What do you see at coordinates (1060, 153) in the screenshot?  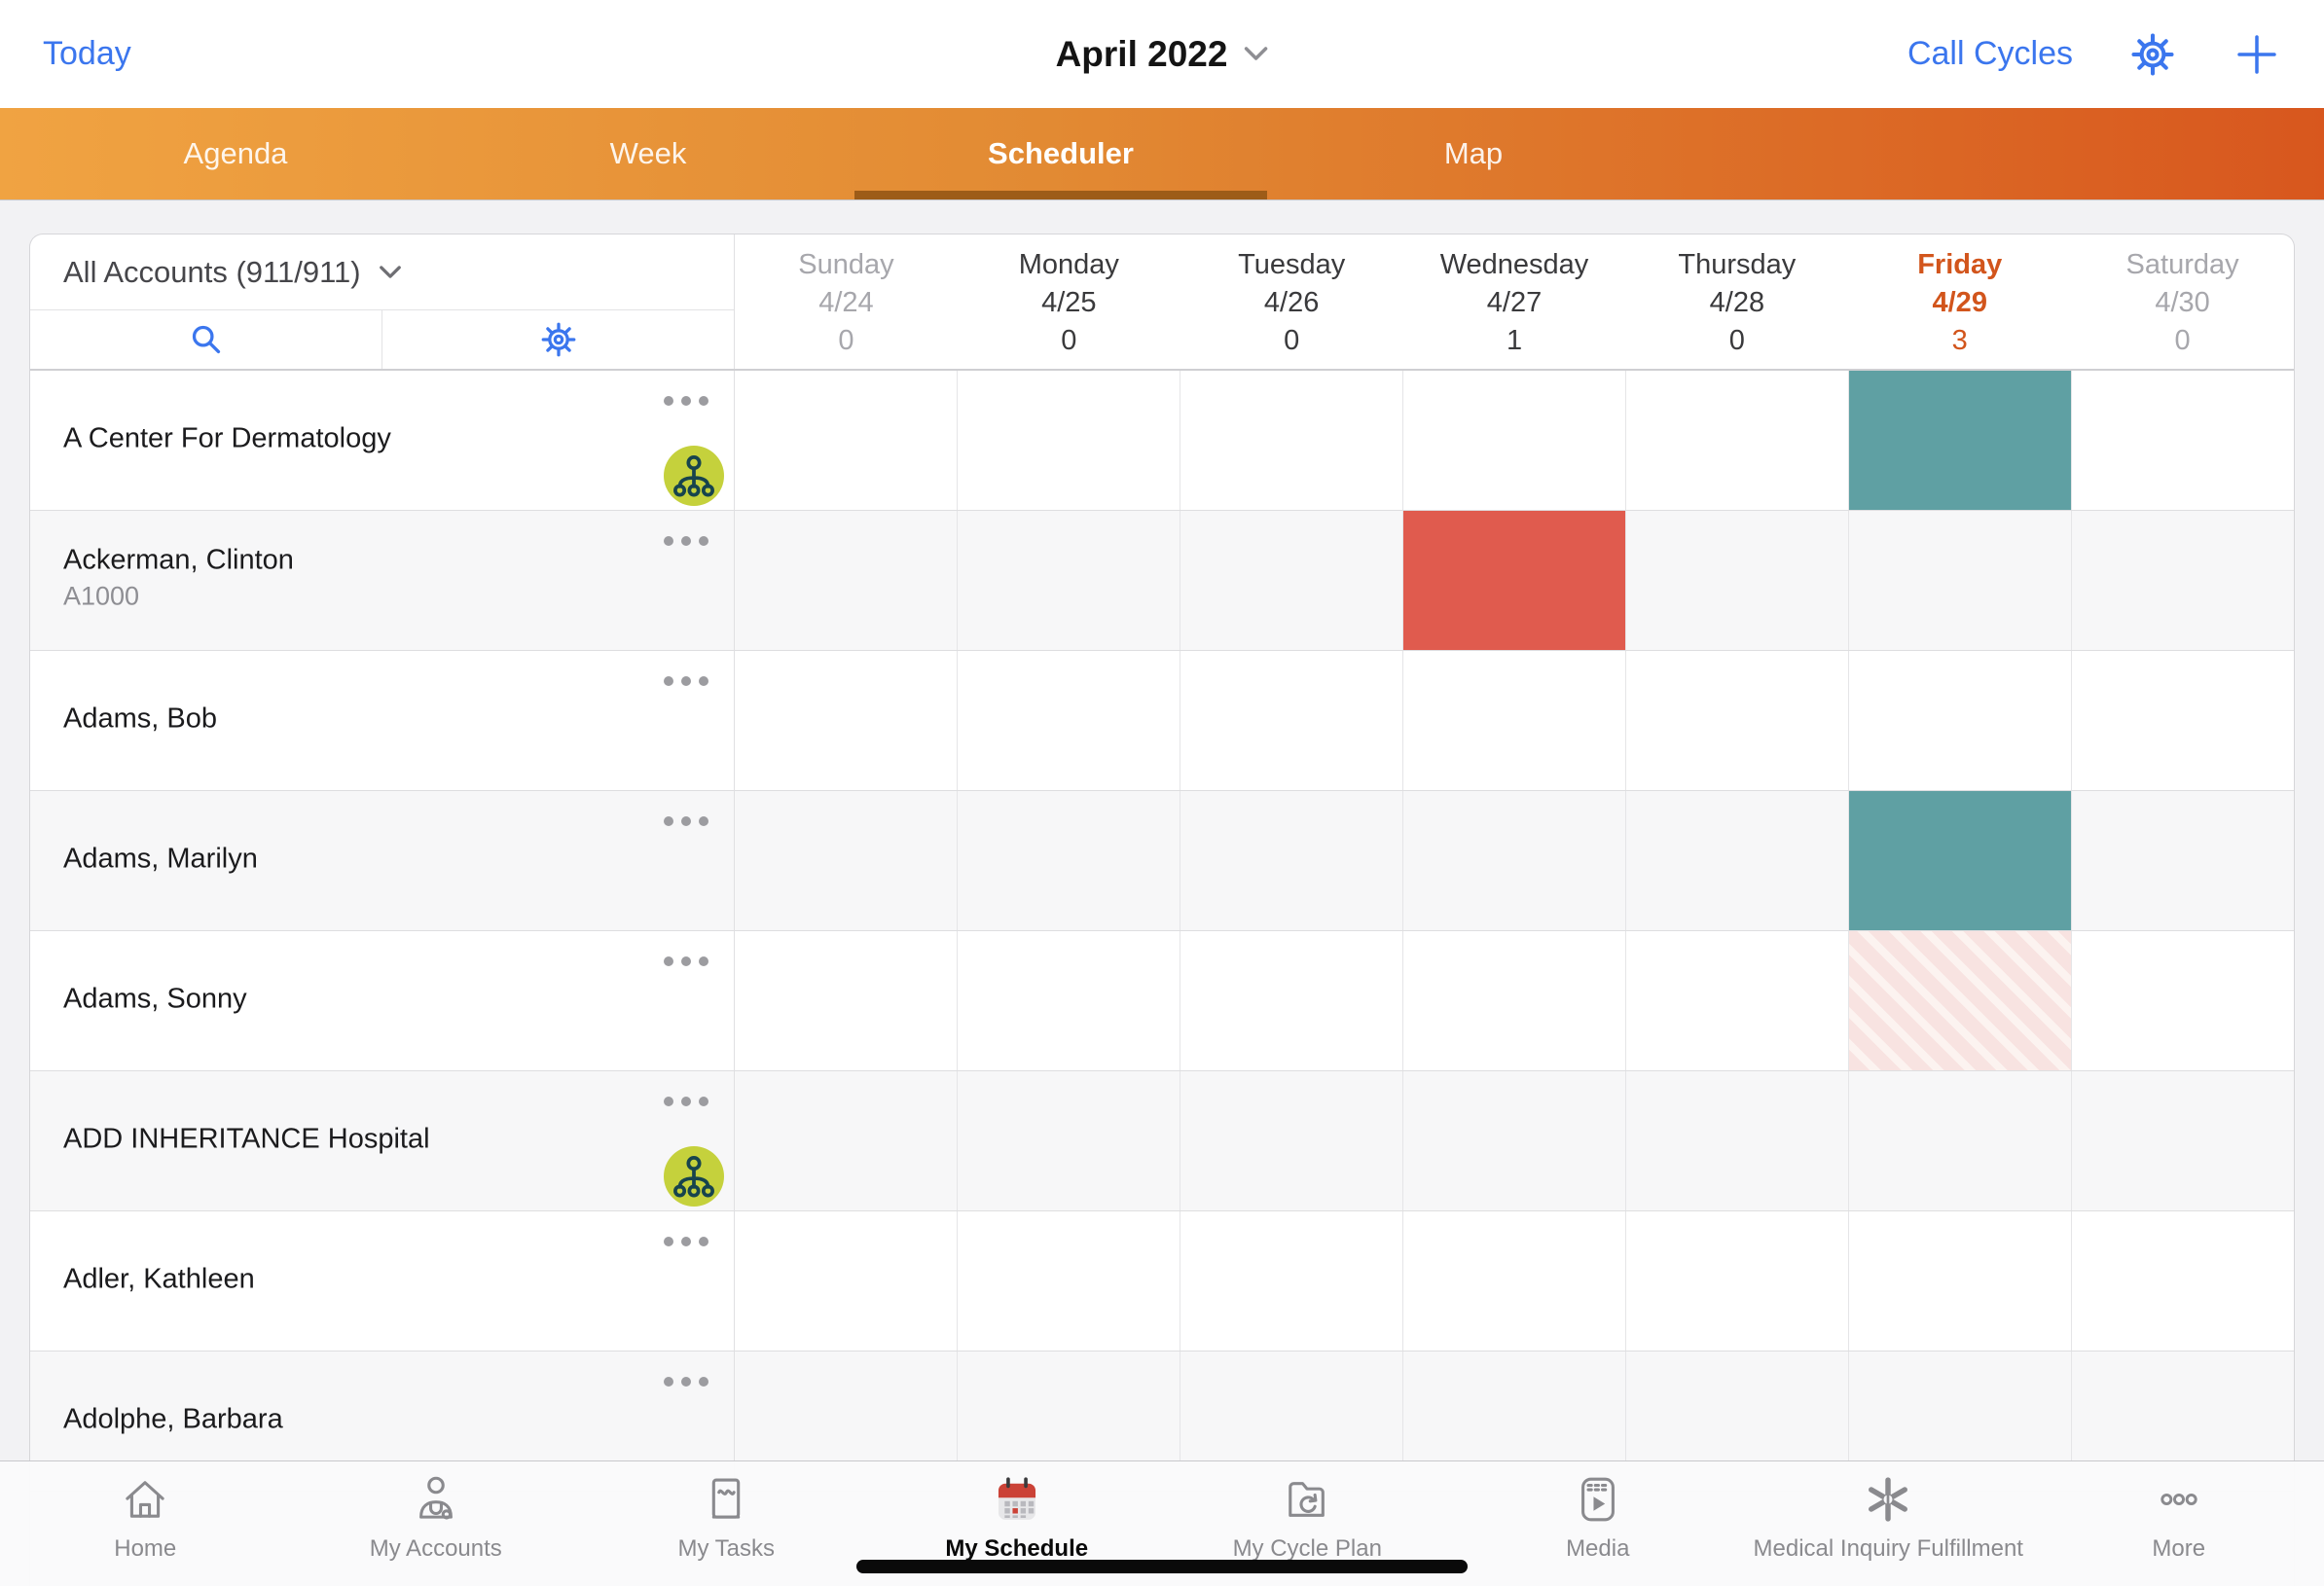 I see `tab-scheduler: Scheduler` at bounding box center [1060, 153].